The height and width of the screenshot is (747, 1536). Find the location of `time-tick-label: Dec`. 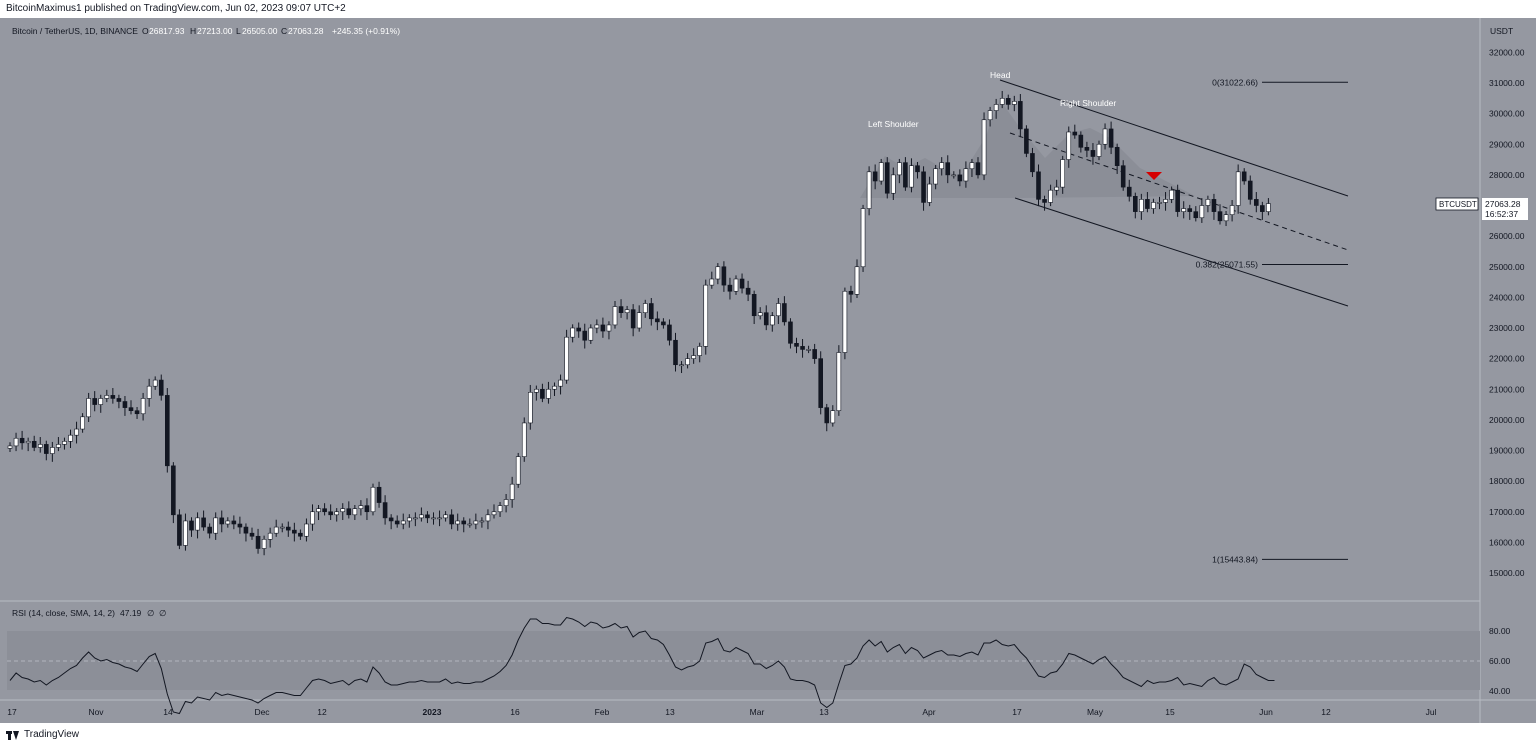

time-tick-label: Dec is located at coordinates (262, 712).